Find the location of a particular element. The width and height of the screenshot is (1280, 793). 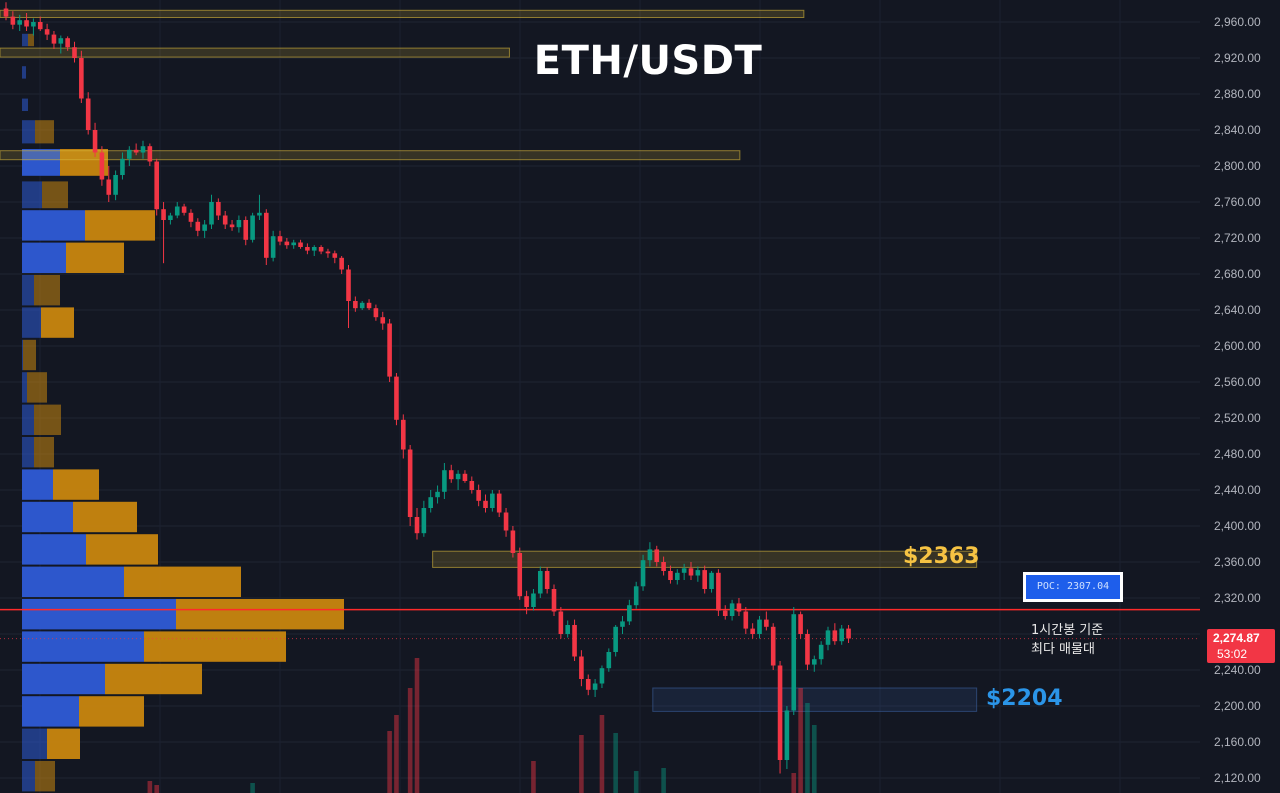

y-tick-label: 2,720.00 is located at coordinates (1237, 238).